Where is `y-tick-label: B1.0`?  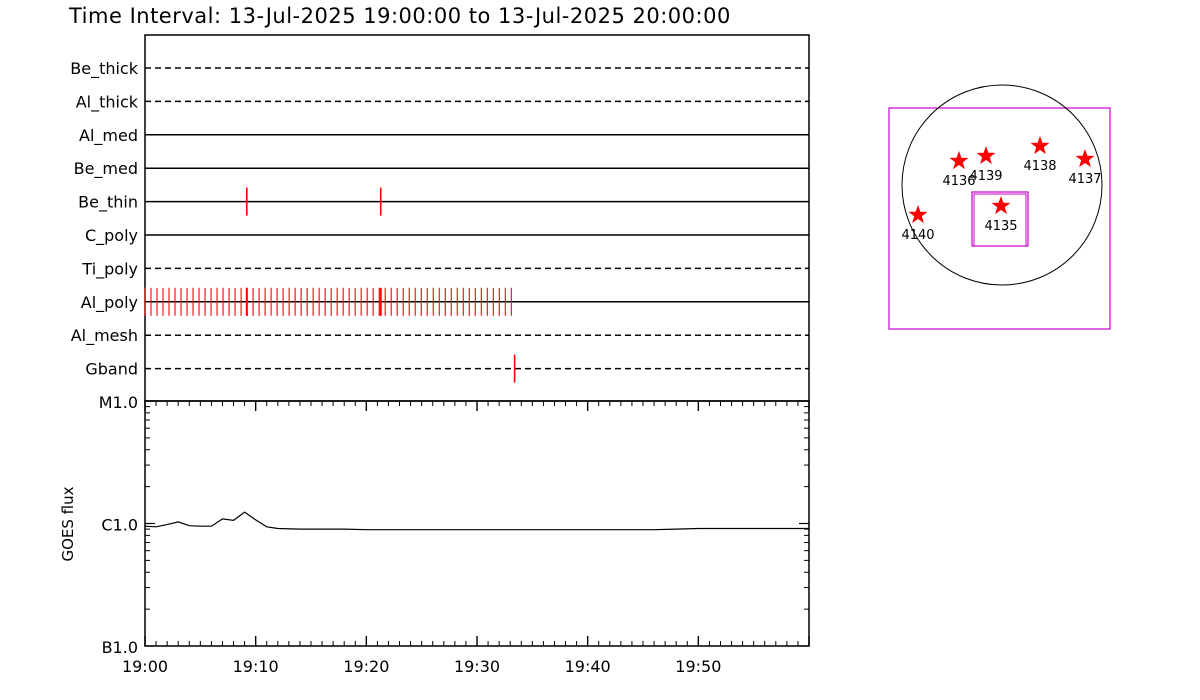
y-tick-label: B1.0 is located at coordinates (120, 647).